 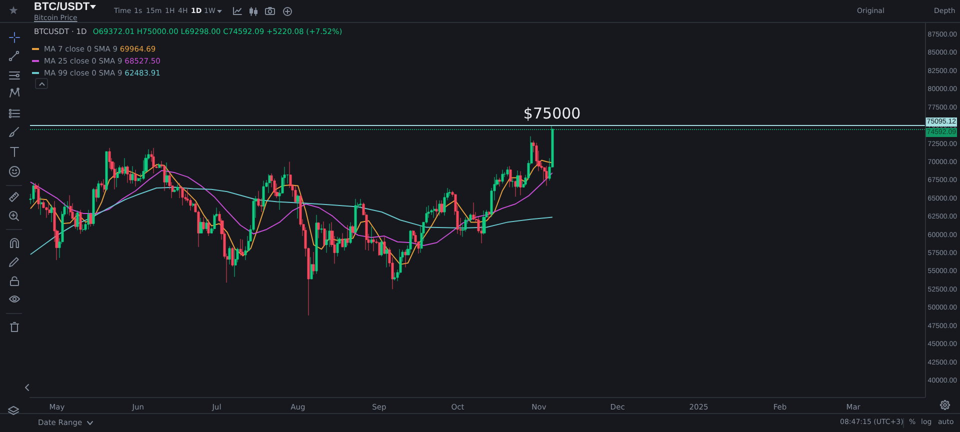 I want to click on annotation: $75000, so click(x=552, y=113).